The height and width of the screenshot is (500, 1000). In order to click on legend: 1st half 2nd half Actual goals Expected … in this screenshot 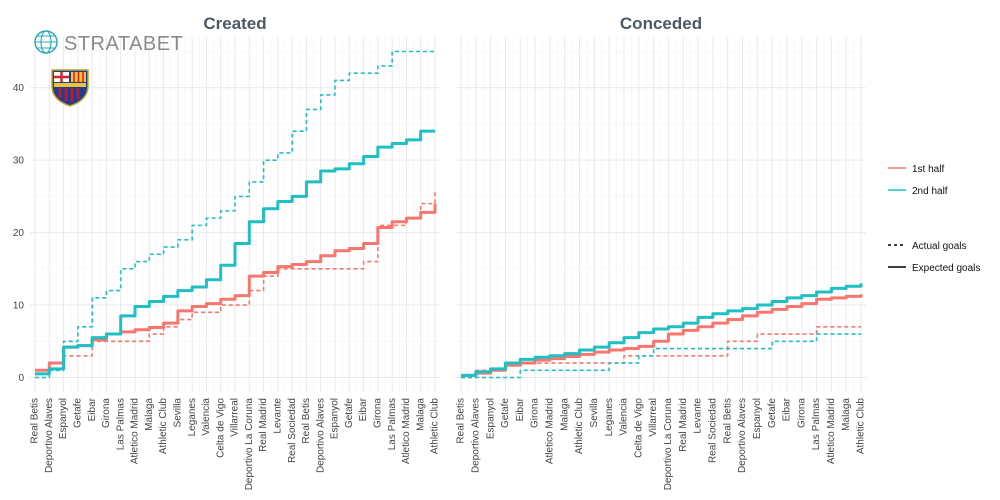, I will do `click(934, 219)`.